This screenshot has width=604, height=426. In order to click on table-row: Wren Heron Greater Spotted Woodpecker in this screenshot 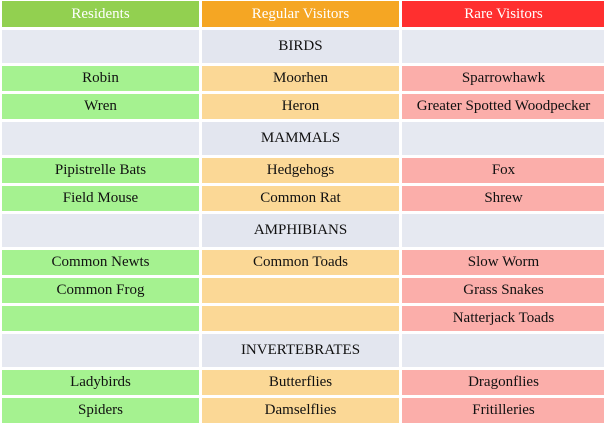, I will do `click(303, 106)`.